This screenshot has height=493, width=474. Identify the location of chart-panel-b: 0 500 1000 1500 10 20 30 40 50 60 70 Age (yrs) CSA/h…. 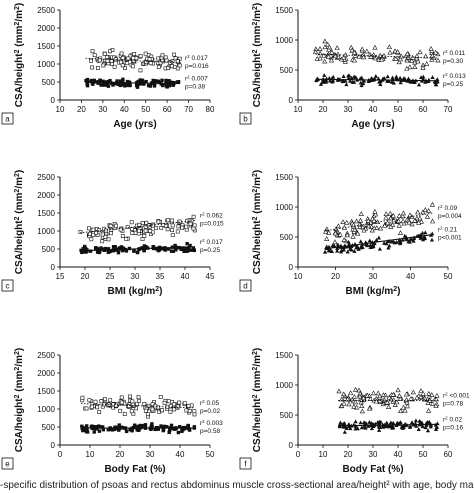
(352, 66).